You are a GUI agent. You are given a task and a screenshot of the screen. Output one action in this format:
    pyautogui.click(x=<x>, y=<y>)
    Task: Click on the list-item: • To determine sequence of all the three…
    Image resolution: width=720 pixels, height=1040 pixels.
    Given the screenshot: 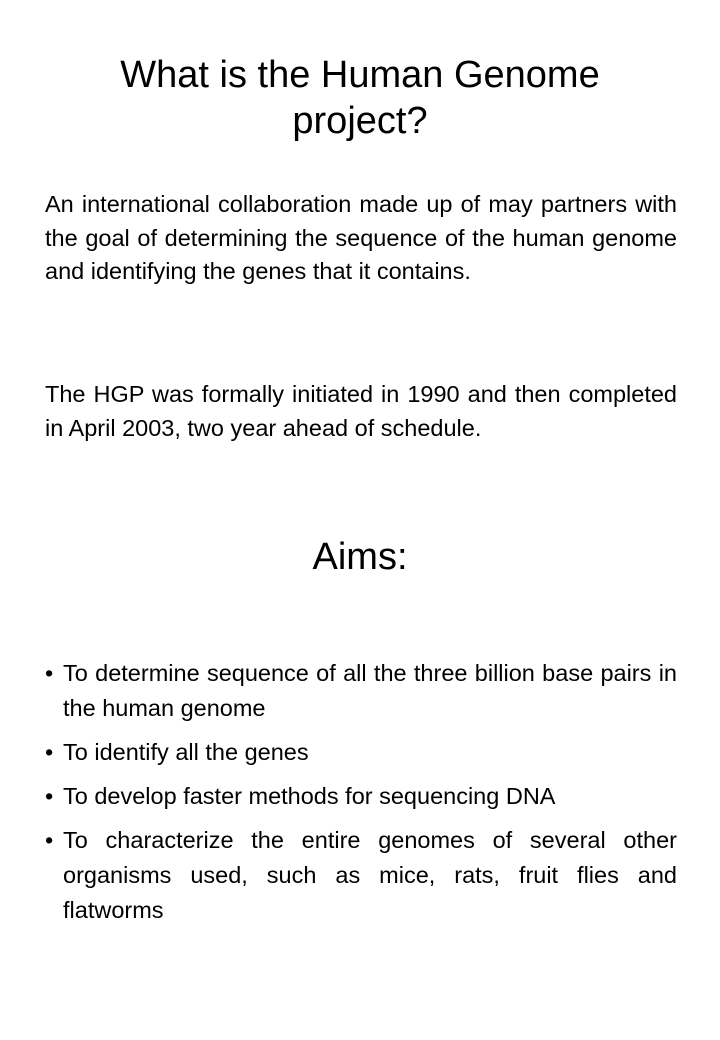 What is the action you would take?
    pyautogui.click(x=361, y=691)
    